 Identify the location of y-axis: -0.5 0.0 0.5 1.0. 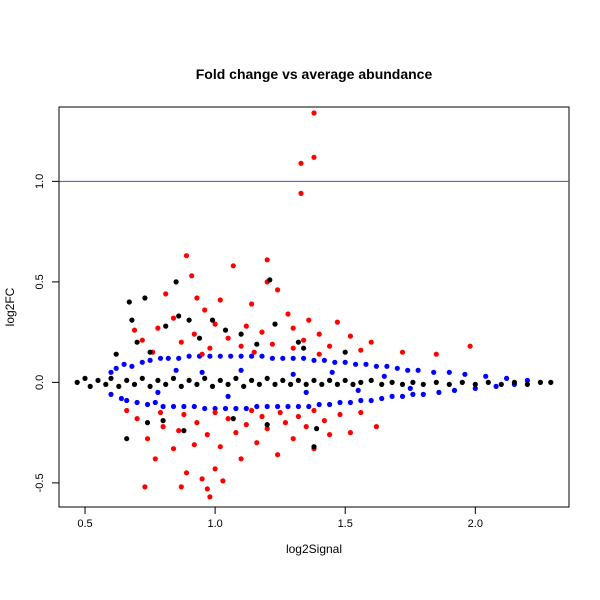
(47, 333).